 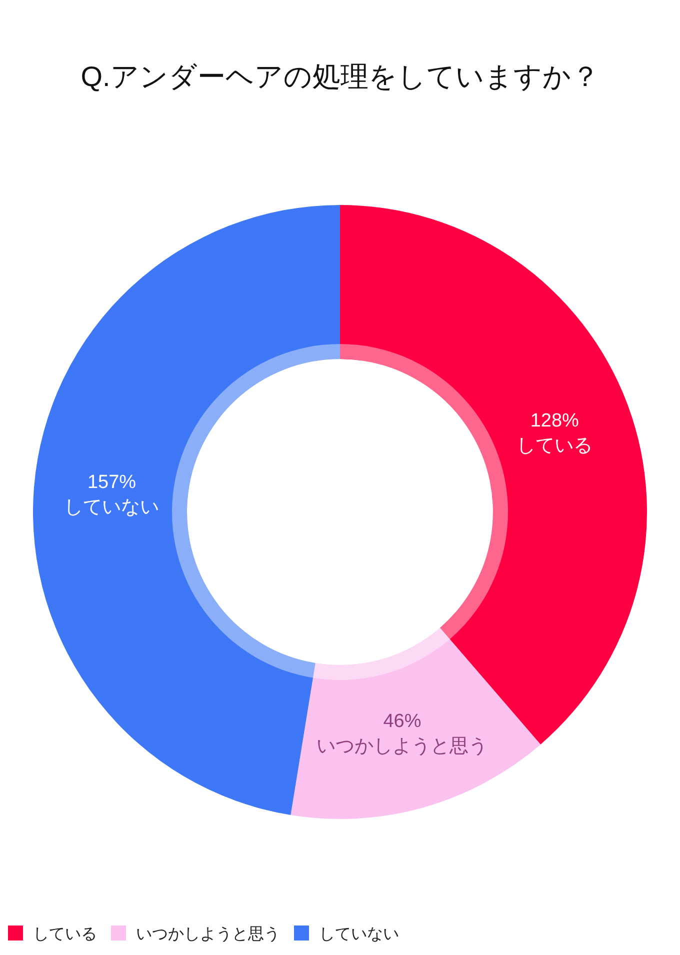 What do you see at coordinates (340, 76) in the screenshot?
I see `title: Q.アンダーヘアの処理をしていますか？` at bounding box center [340, 76].